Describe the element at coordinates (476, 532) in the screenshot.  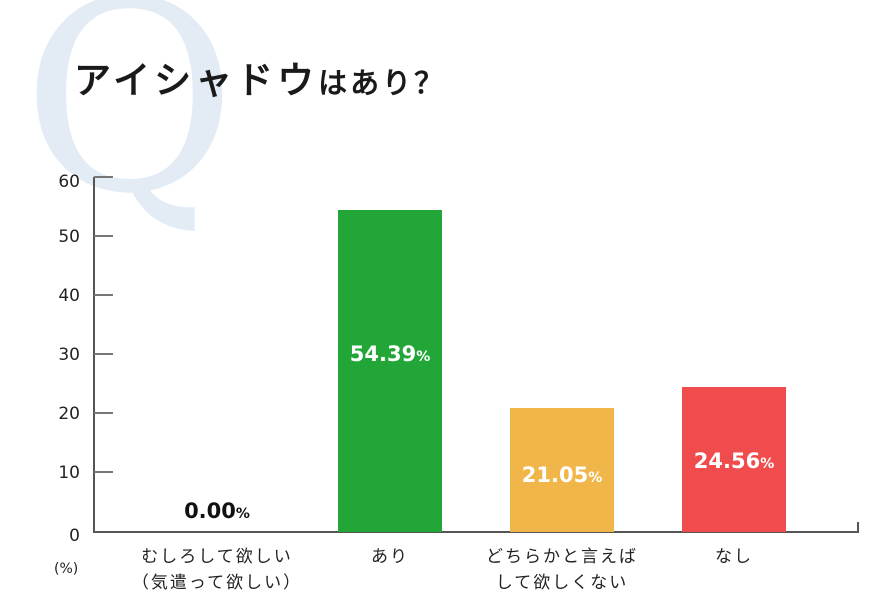
I see `x-axis` at that location.